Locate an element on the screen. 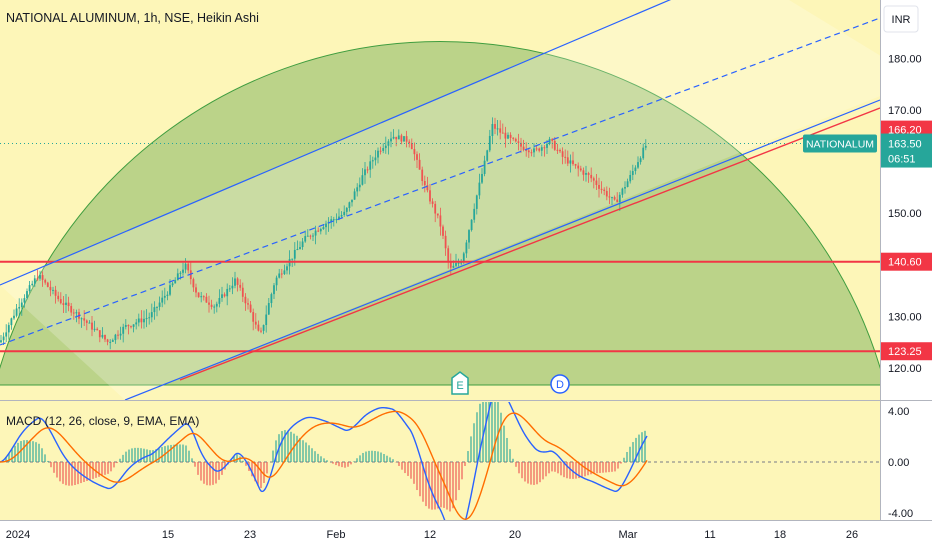  macd-tick-label: 0.00 is located at coordinates (898, 463).